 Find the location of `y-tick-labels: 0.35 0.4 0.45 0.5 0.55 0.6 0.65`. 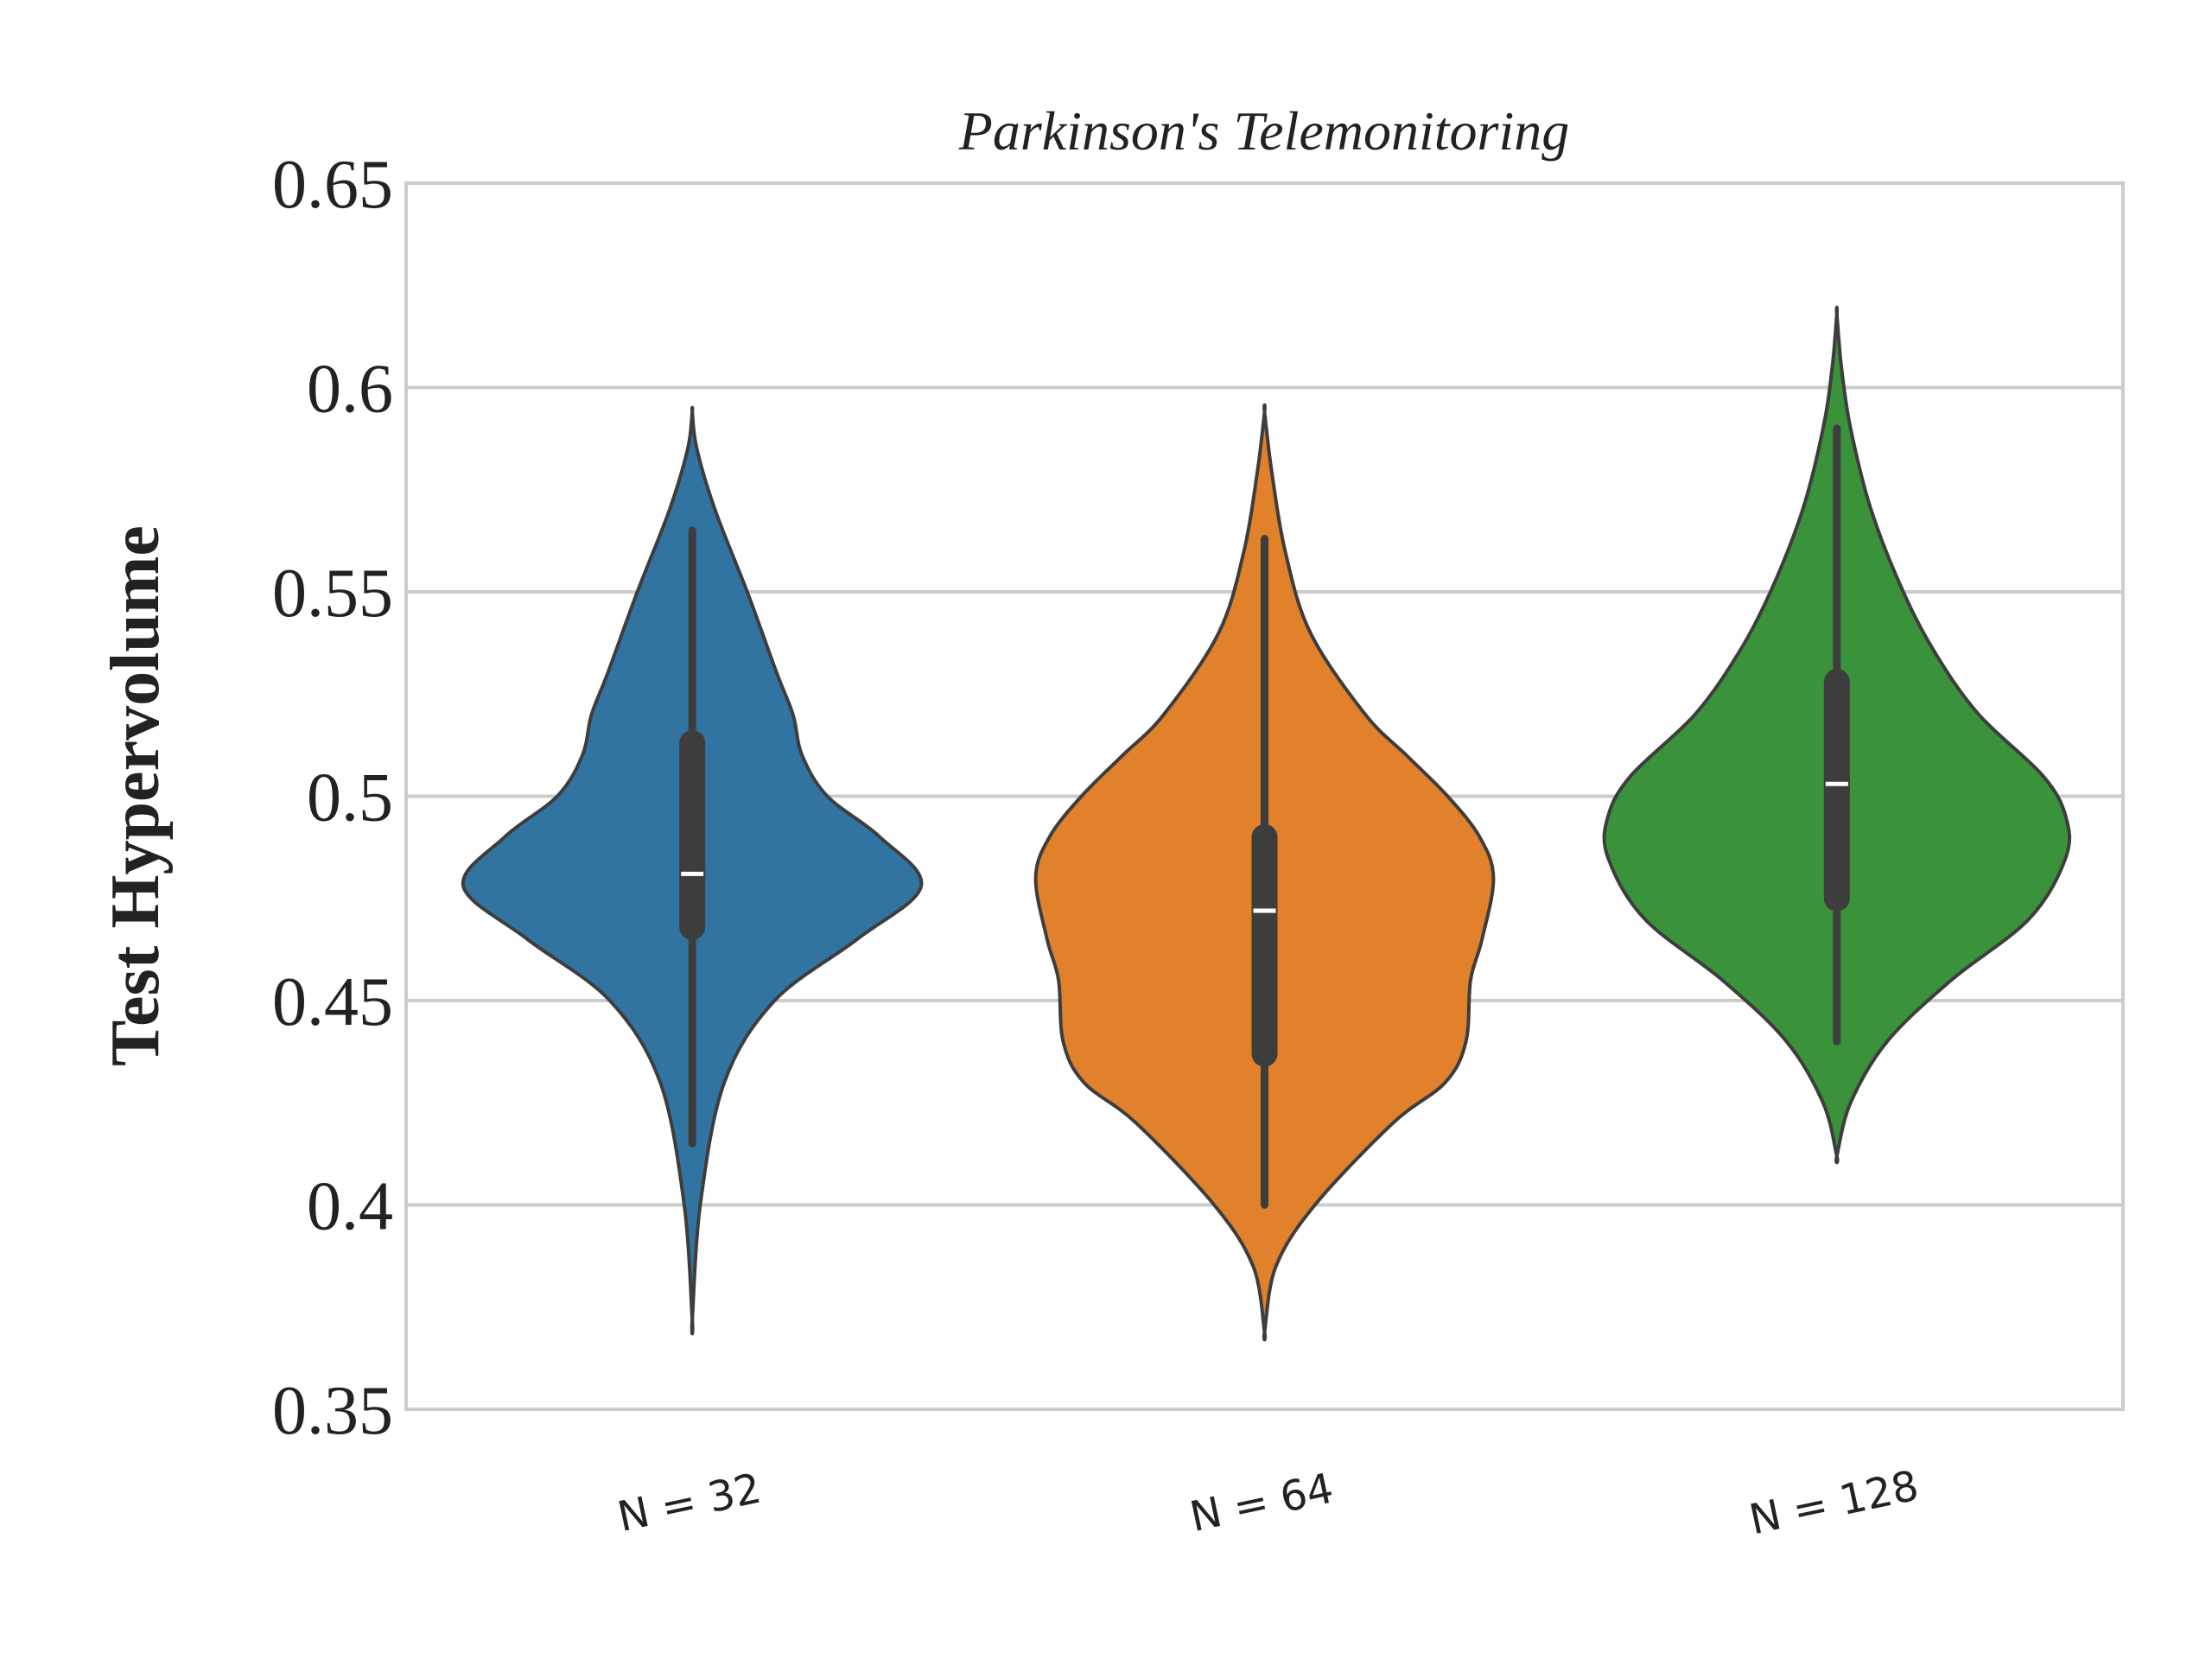

y-tick-labels: 0.35 0.4 0.45 0.5 0.55 0.6 0.65 is located at coordinates (332, 798).